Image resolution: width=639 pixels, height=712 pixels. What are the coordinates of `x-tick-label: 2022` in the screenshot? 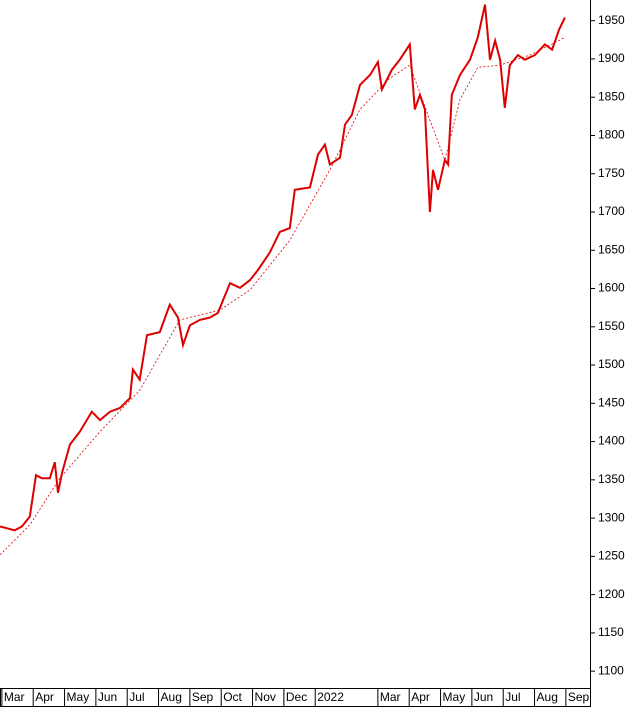 It's located at (330, 697).